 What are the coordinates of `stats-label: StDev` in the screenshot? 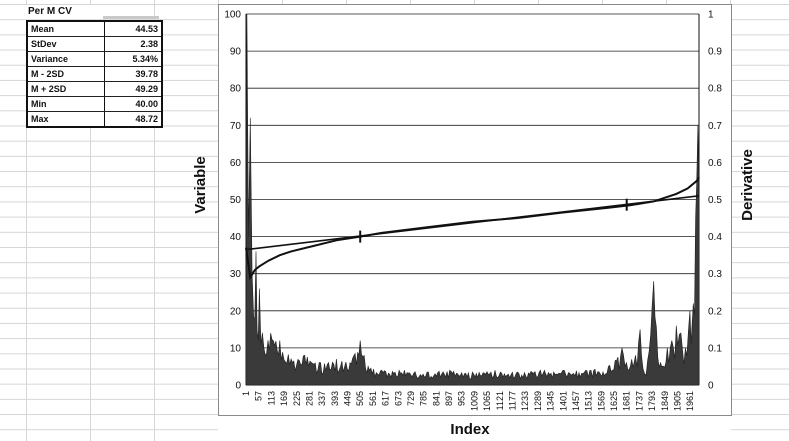 It's located at (65, 44).